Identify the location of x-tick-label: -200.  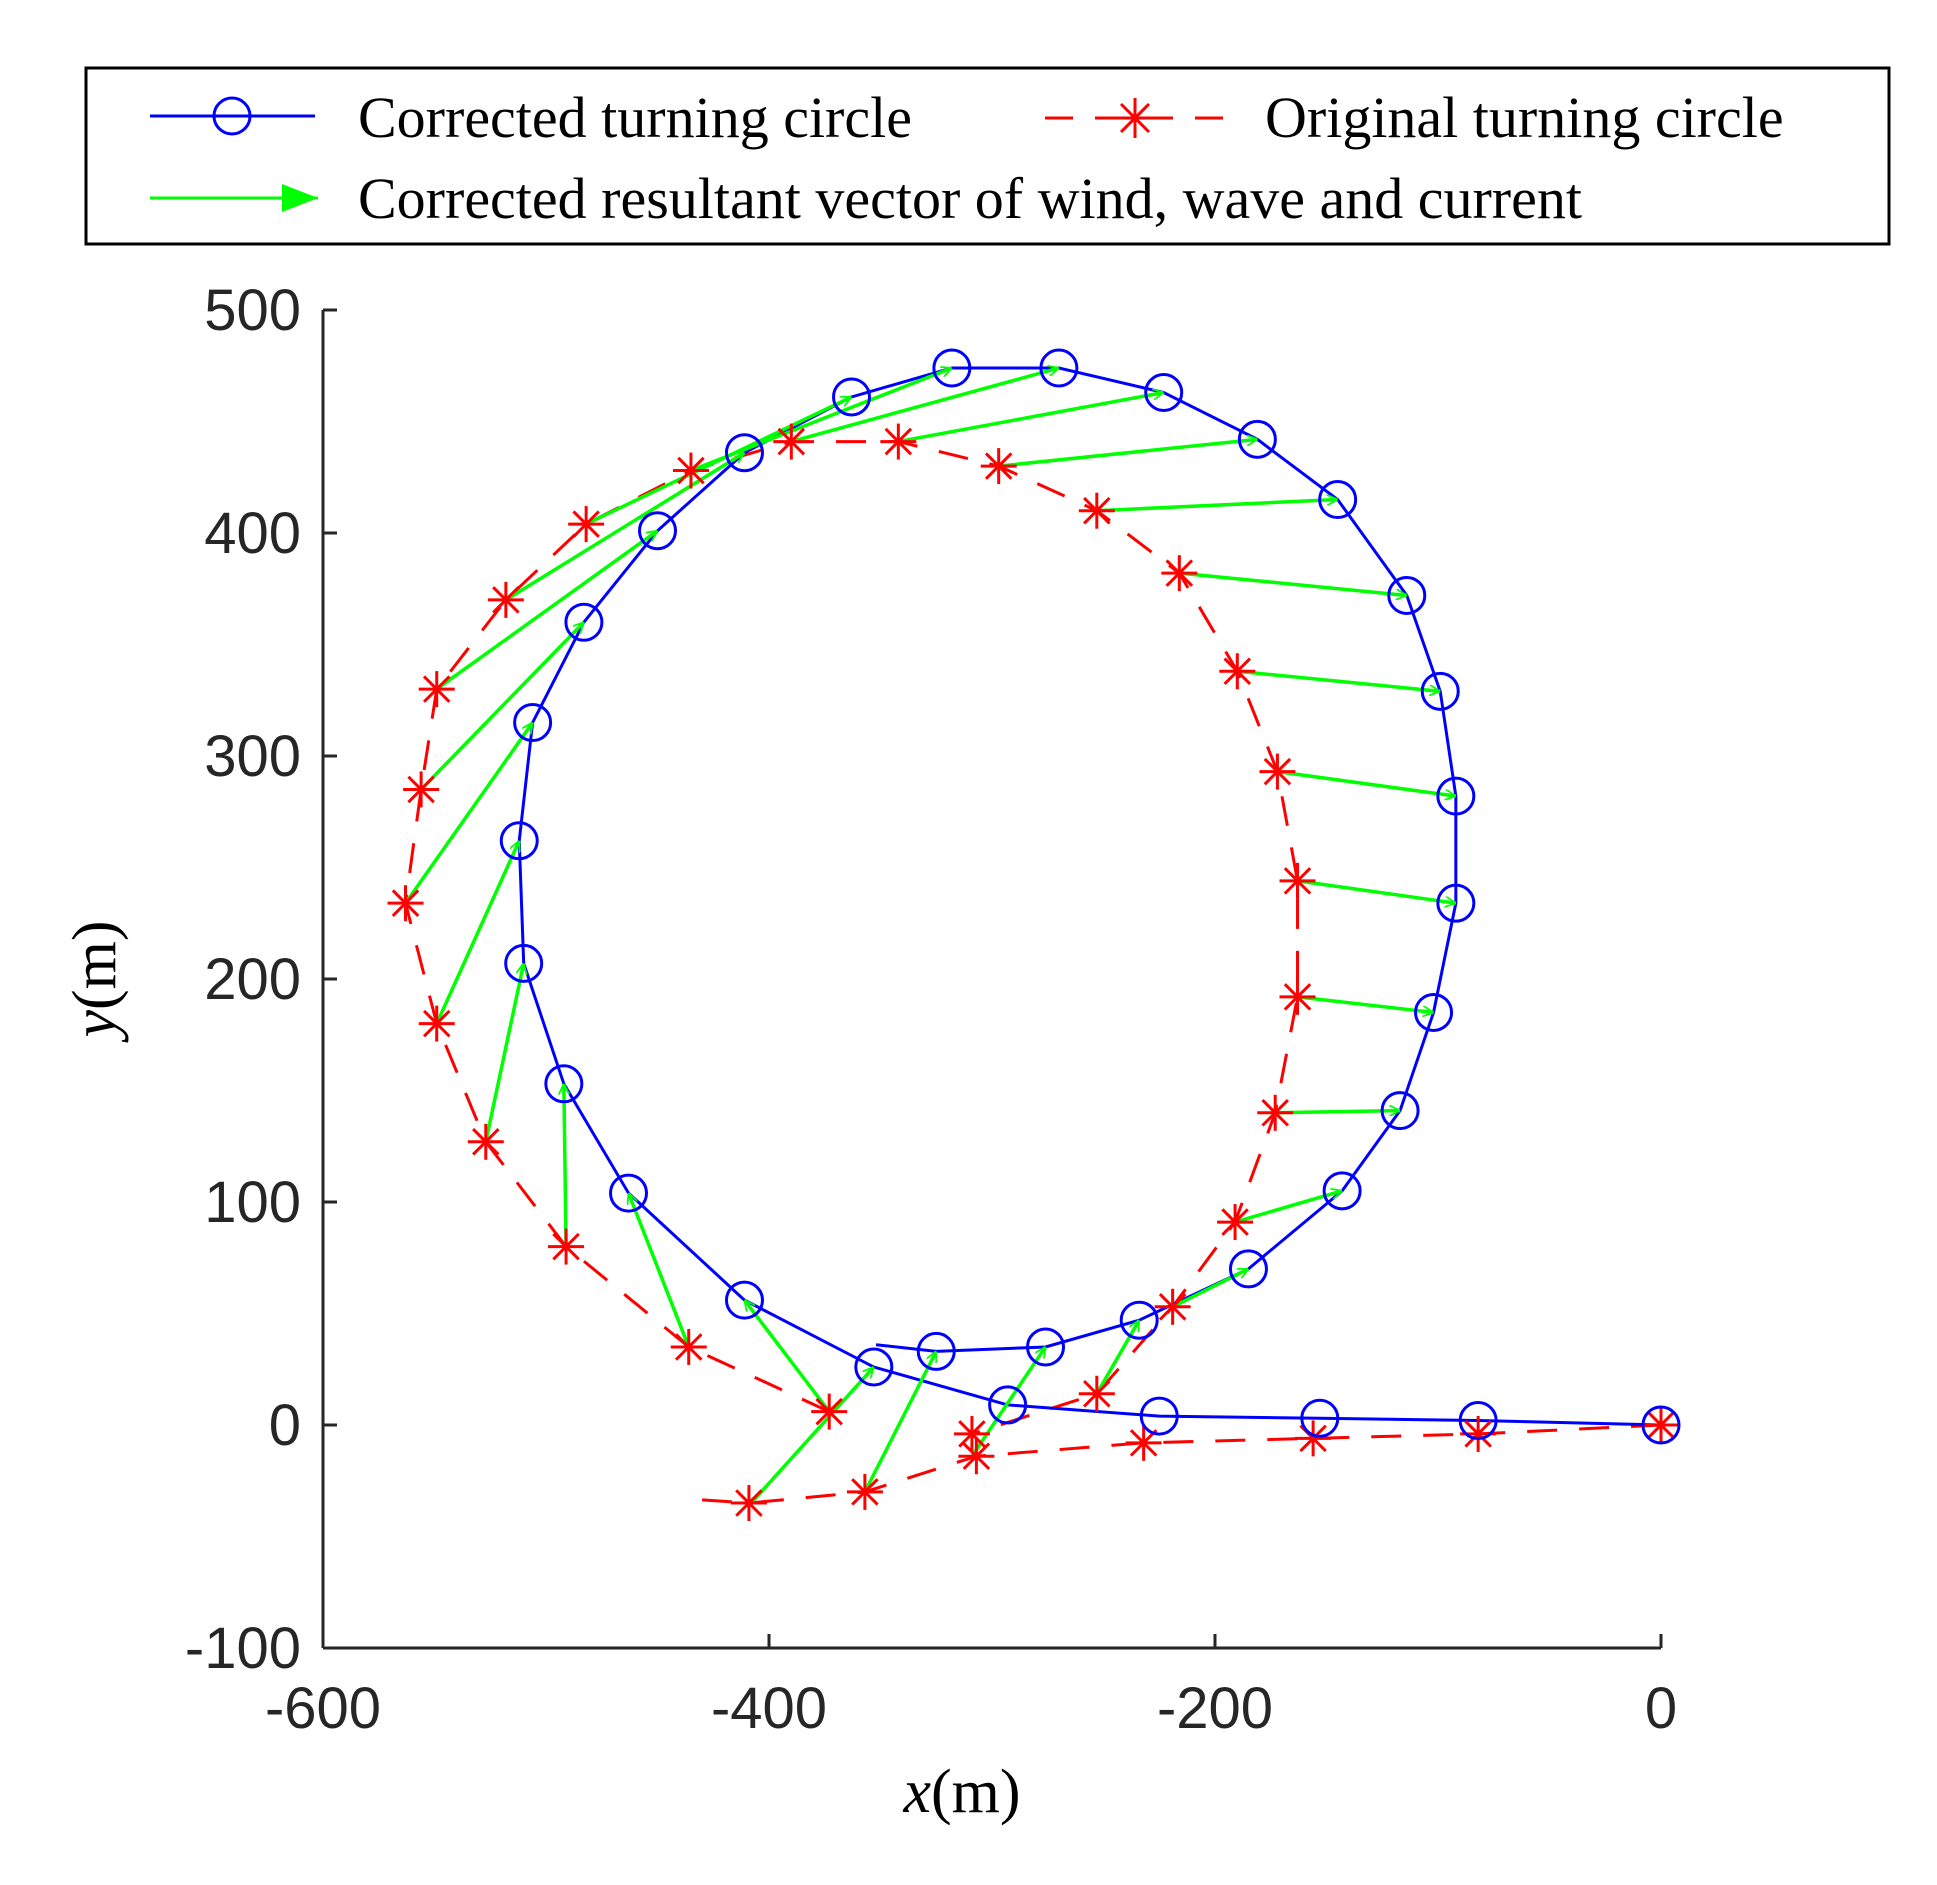
(1215, 1708).